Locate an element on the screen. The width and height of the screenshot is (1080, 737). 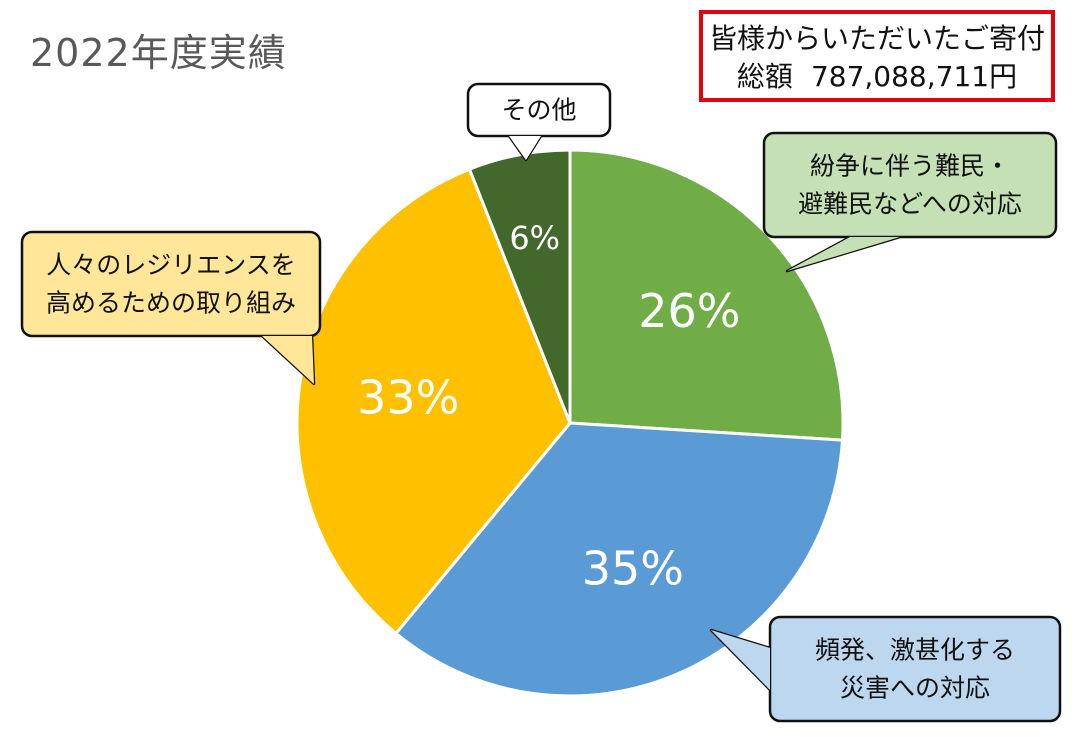
pie-percent-label: 26% is located at coordinates (689, 311).